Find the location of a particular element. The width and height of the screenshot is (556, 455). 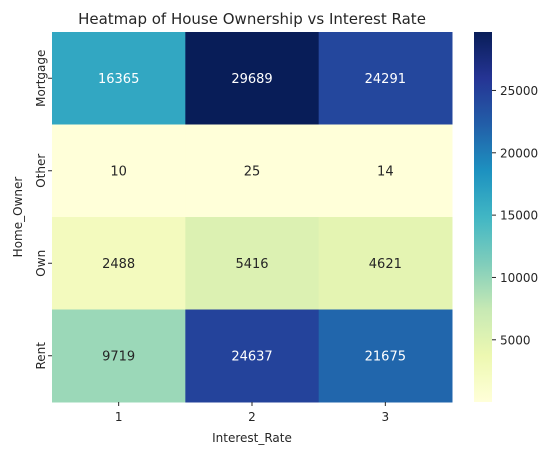

colorbar-tick-label: 5000 is located at coordinates (515, 340).